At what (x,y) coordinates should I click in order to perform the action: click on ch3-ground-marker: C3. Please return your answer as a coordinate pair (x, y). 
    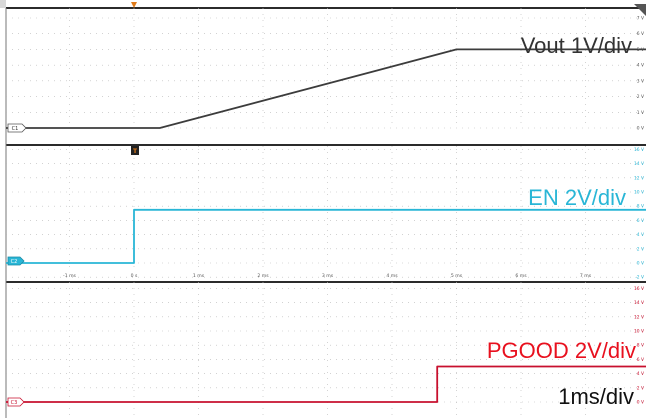
    Looking at the image, I should click on (16, 402).